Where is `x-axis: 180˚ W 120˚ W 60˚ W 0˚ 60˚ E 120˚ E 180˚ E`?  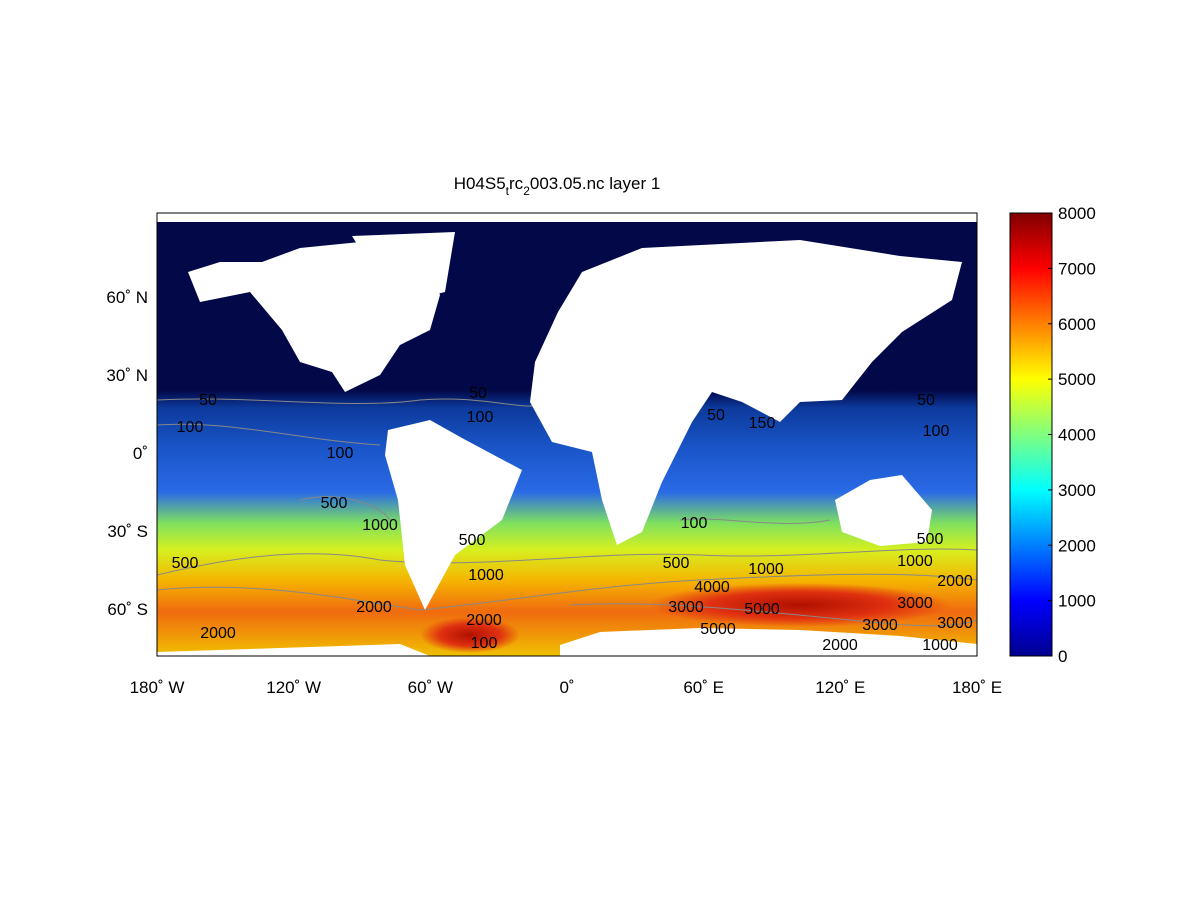
x-axis: 180˚ W 120˚ W 60˚ W 0˚ 60˚ E 120˚ E 180˚ E is located at coordinates (566, 687).